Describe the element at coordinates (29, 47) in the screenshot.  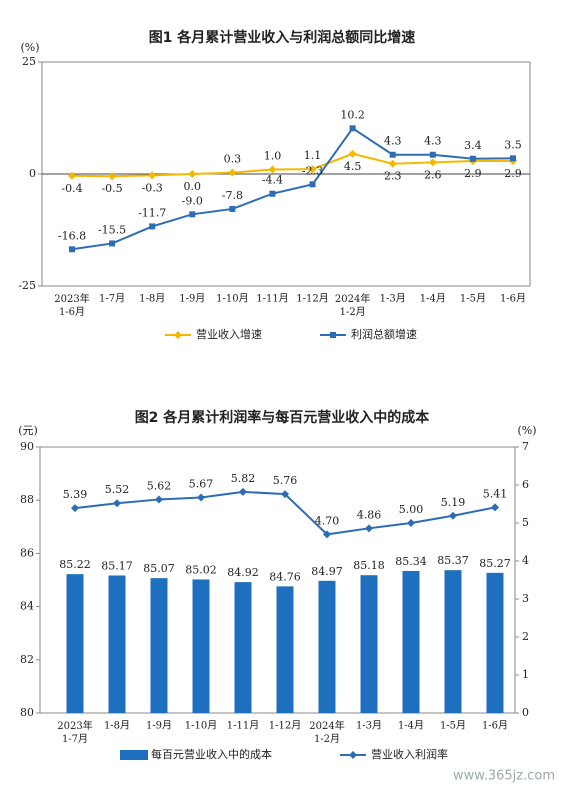
I see `y-unit: (%)` at that location.